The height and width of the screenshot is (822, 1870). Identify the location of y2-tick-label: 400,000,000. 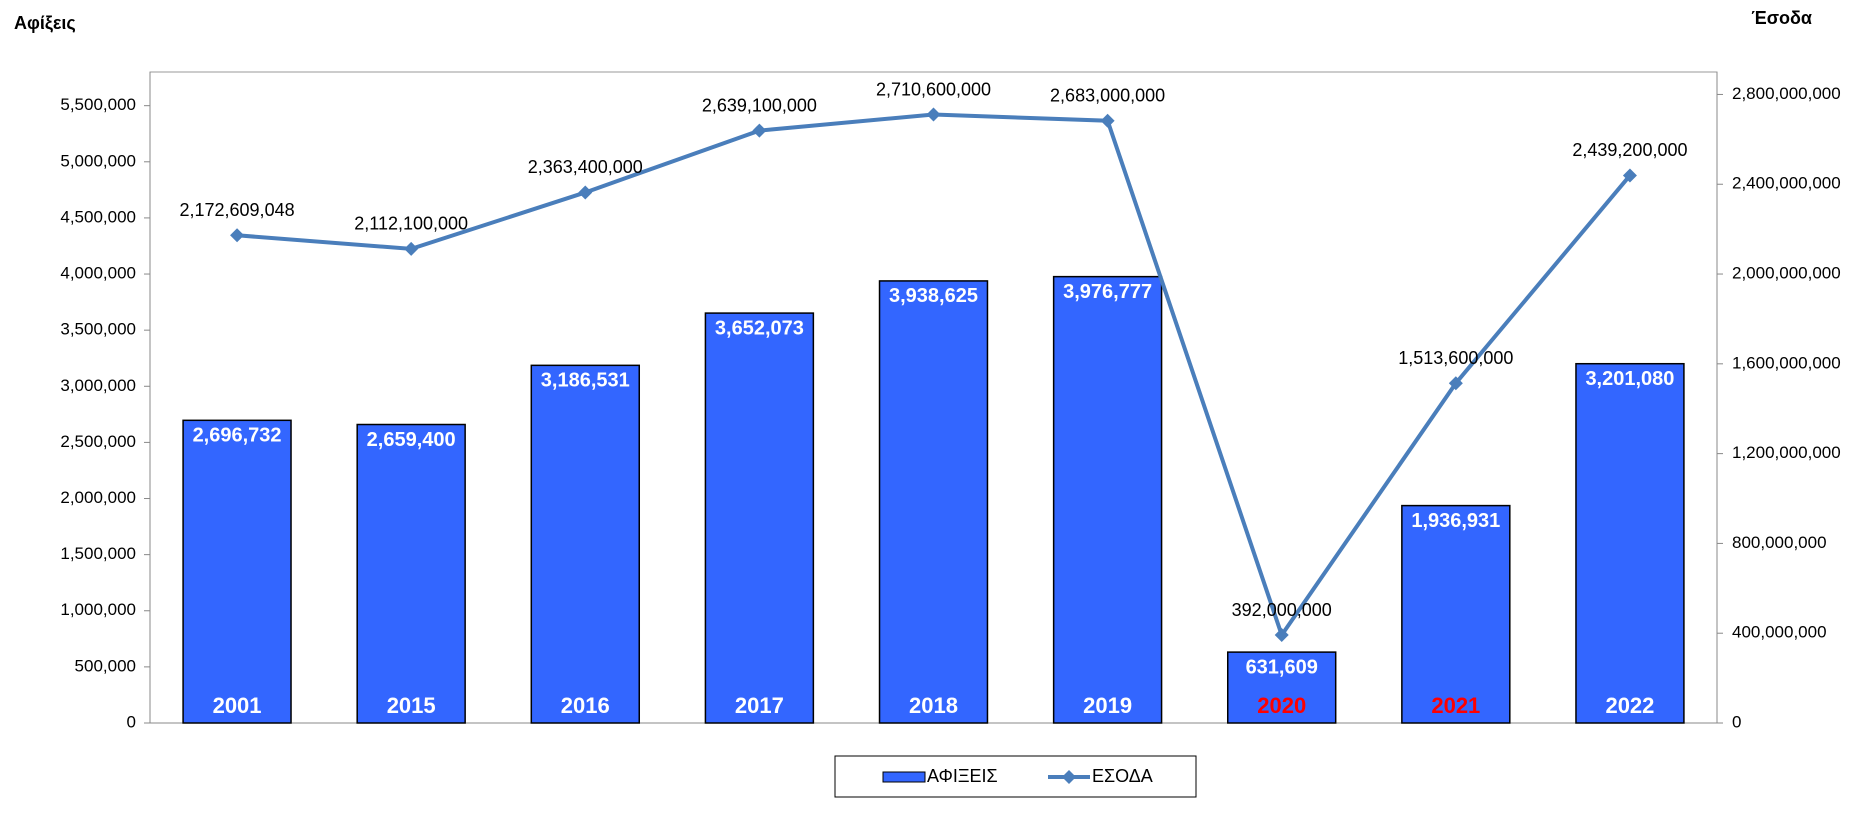
(1779, 632).